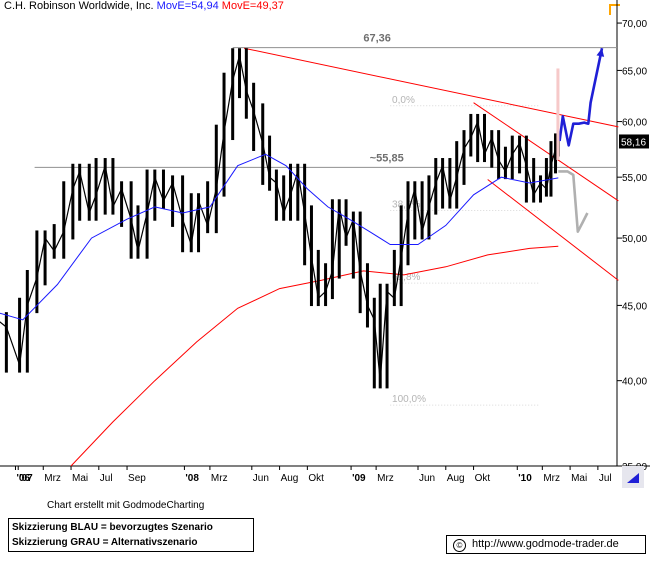  Describe the element at coordinates (600, 52) in the screenshot. I see `scenario-blue-arrowhead` at that location.